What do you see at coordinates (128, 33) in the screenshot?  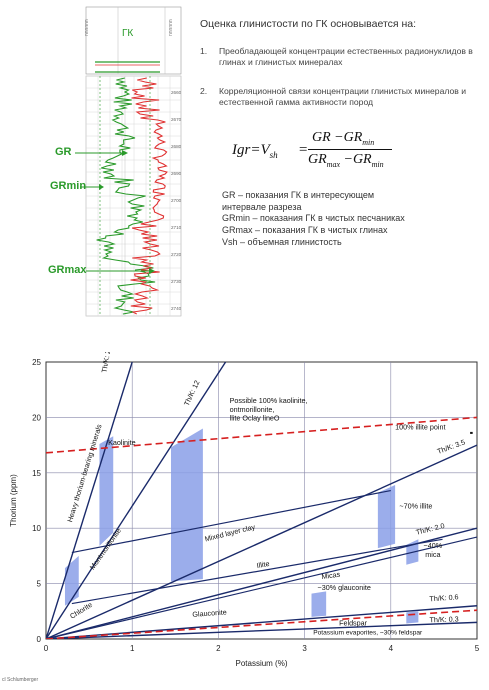 I see `curve-label-gk: ГК` at bounding box center [128, 33].